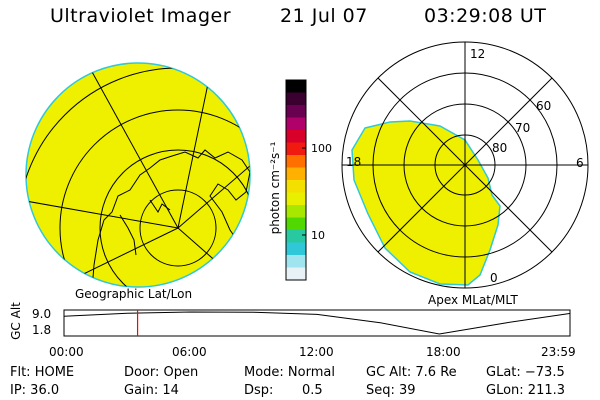 This screenshot has width=600, height=400. What do you see at coordinates (525, 372) in the screenshot?
I see `geographic-latitude: GLat: −73.5` at bounding box center [525, 372].